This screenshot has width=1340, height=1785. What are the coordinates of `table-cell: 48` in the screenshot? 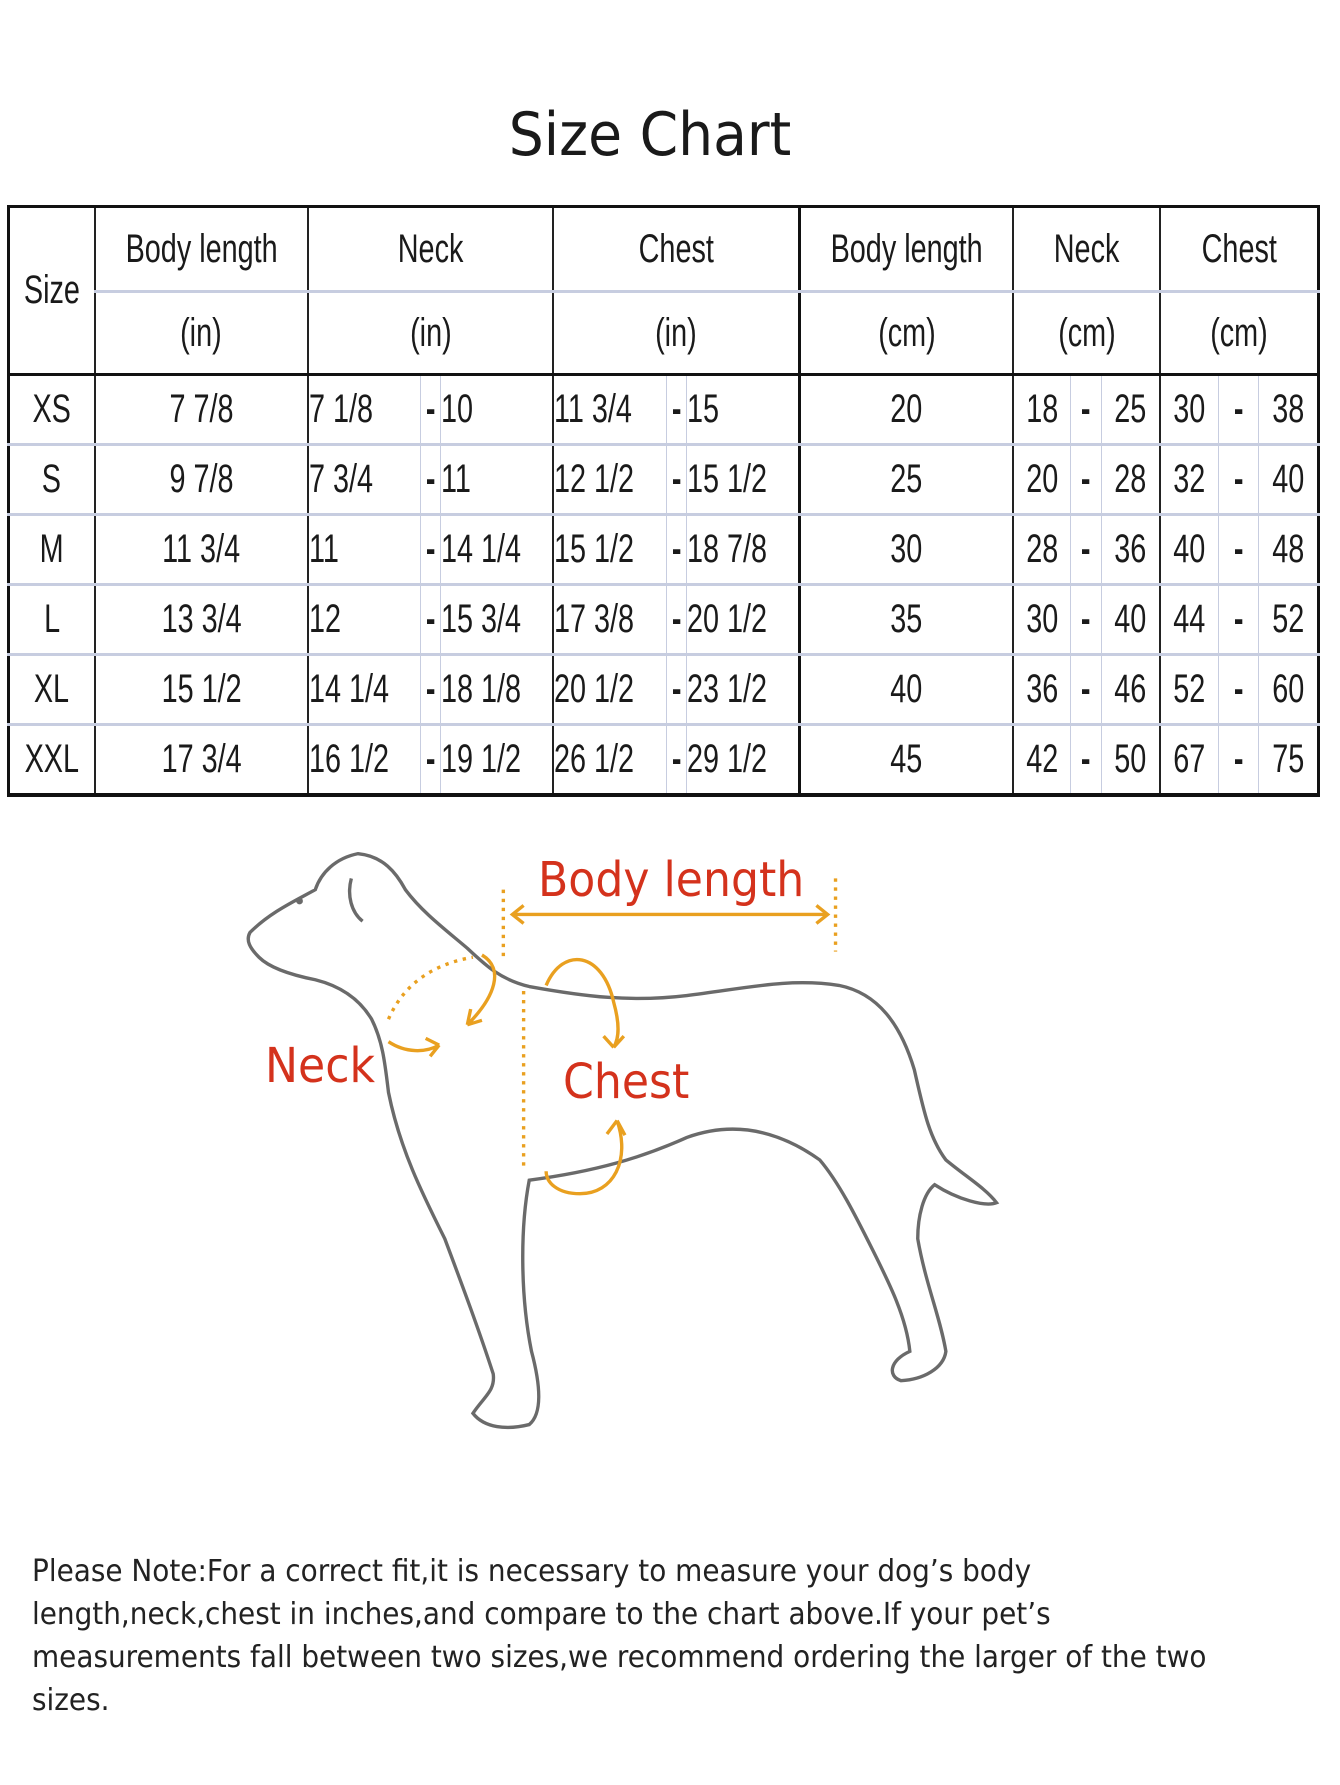 It's located at (1288, 550).